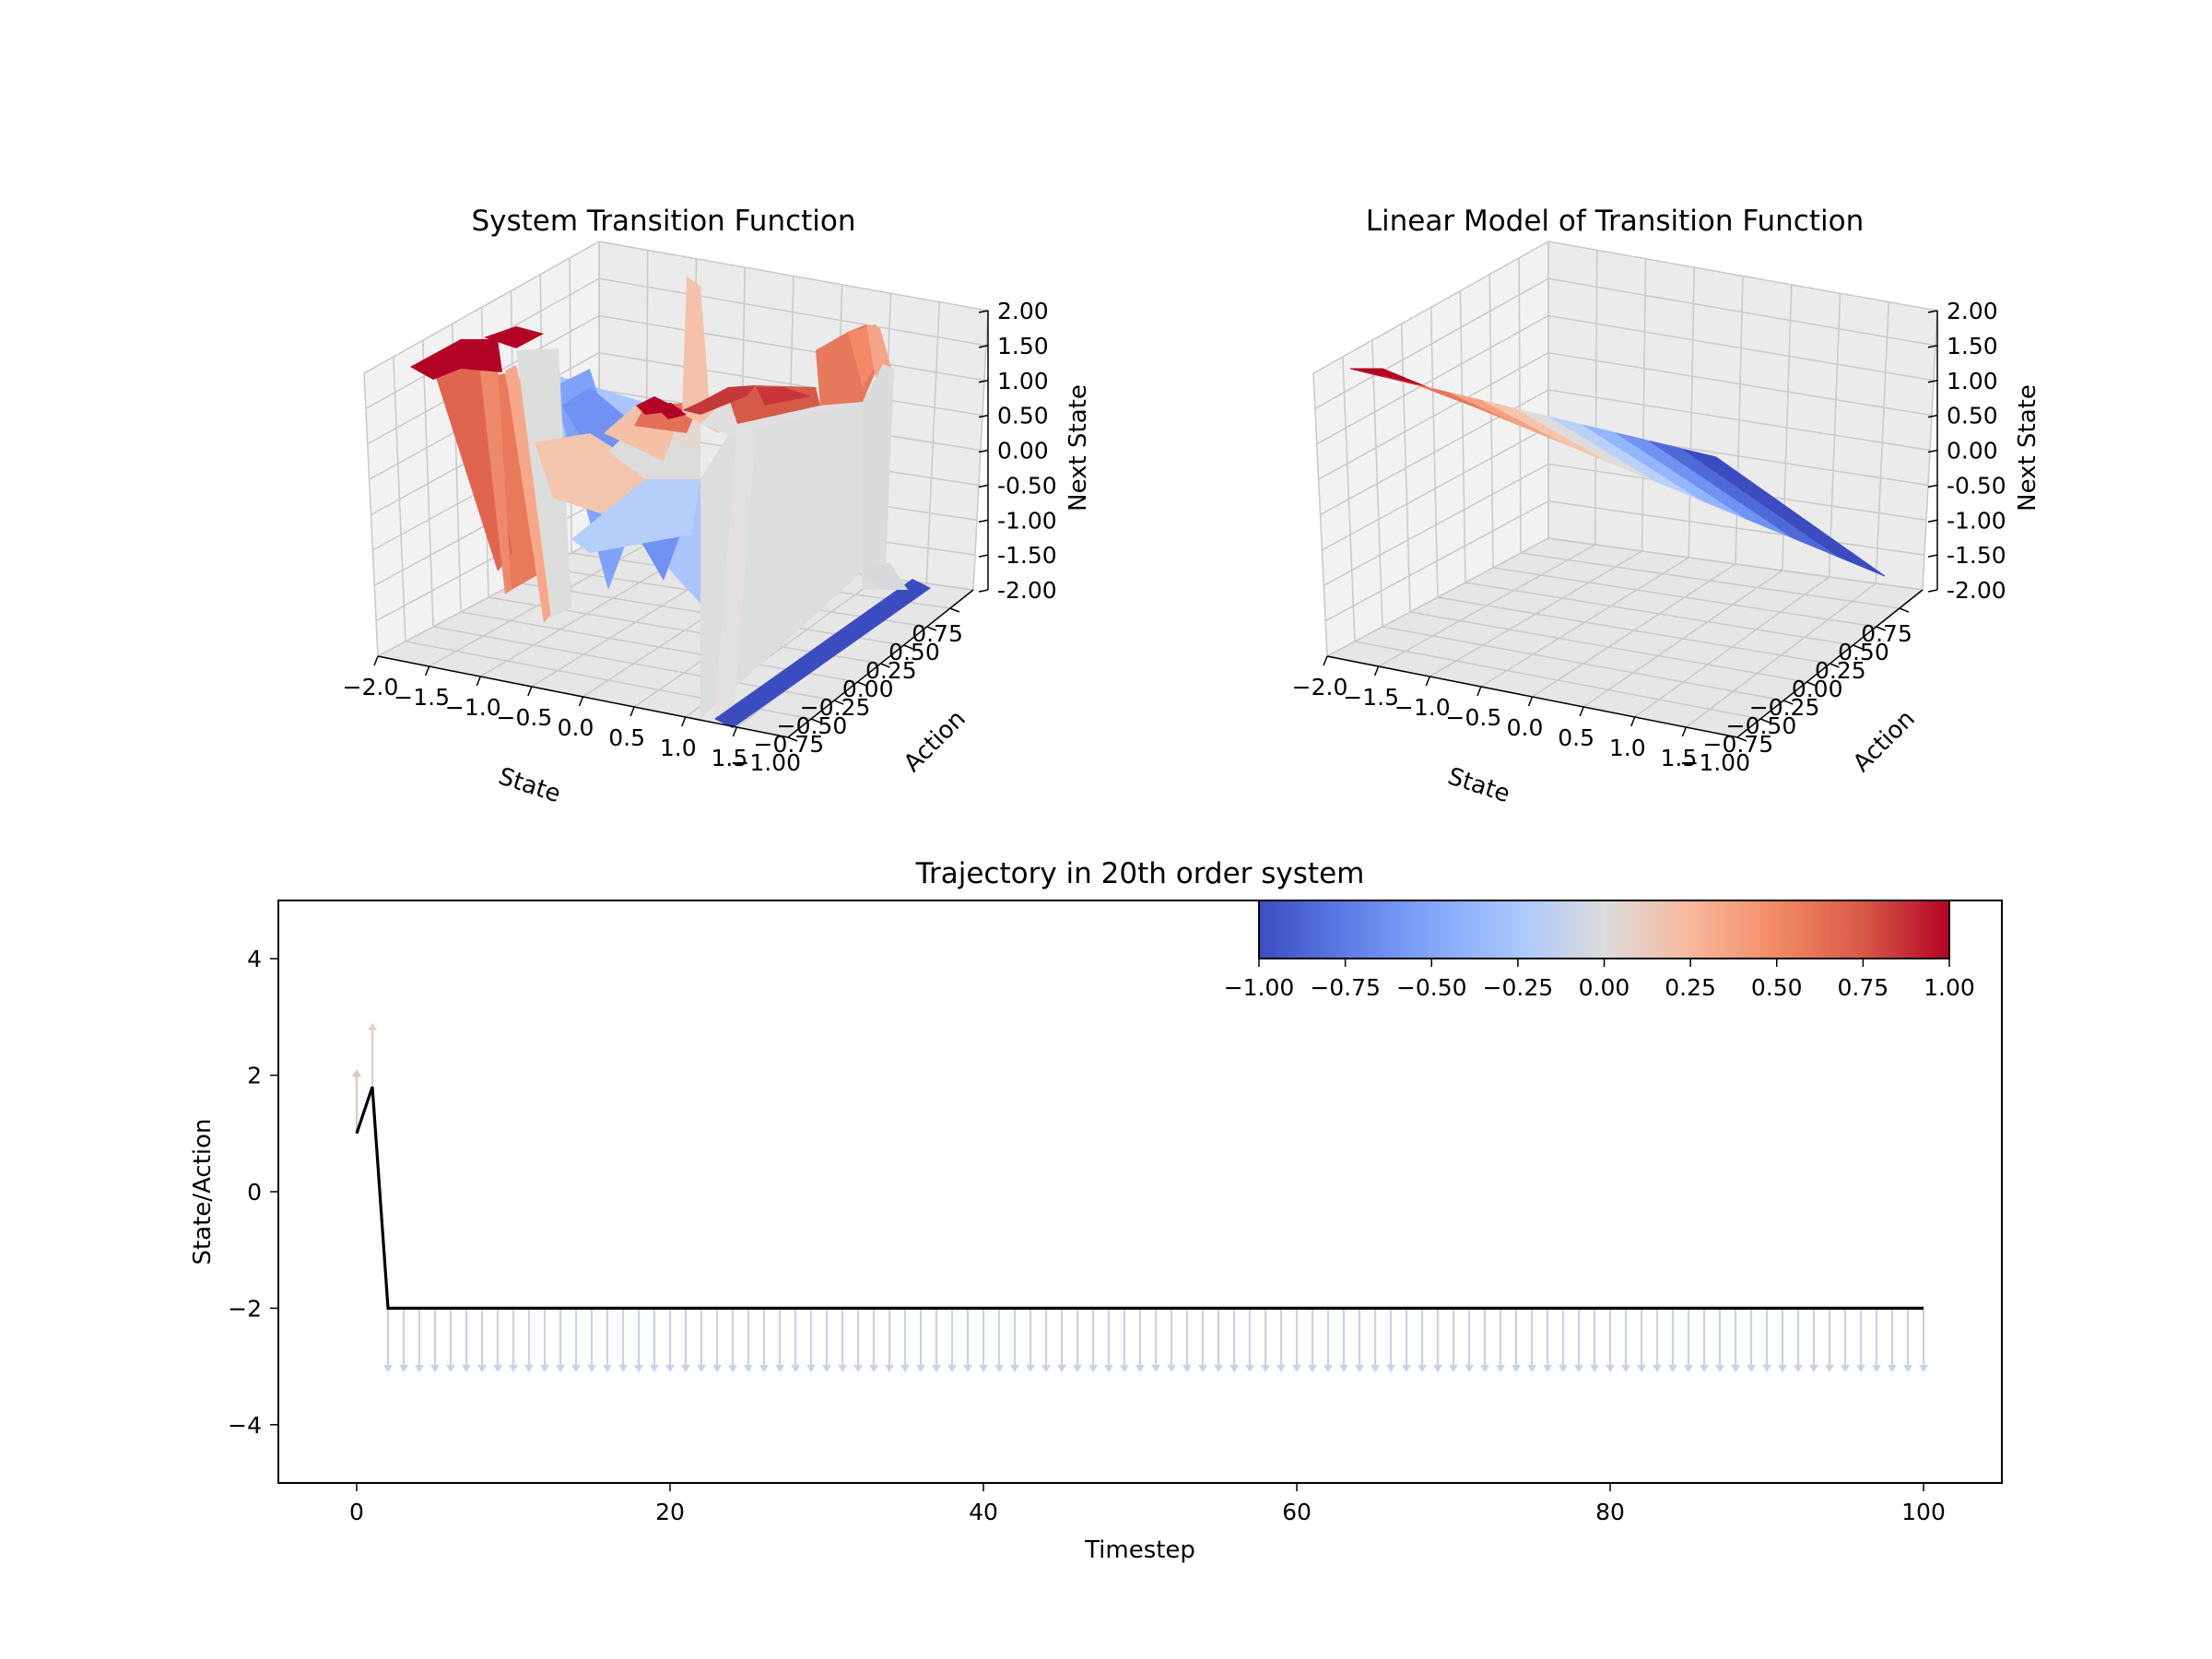 The width and height of the screenshot is (2212, 1659). I want to click on y-tick-label: 0.75, so click(1886, 633).